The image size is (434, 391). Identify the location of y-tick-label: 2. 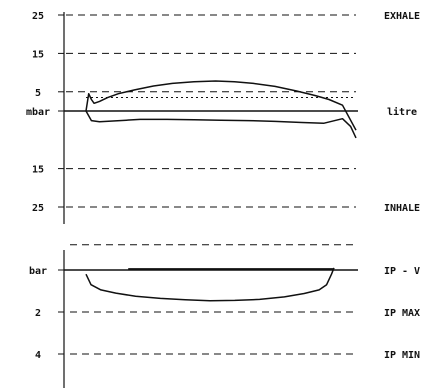
(38, 313).